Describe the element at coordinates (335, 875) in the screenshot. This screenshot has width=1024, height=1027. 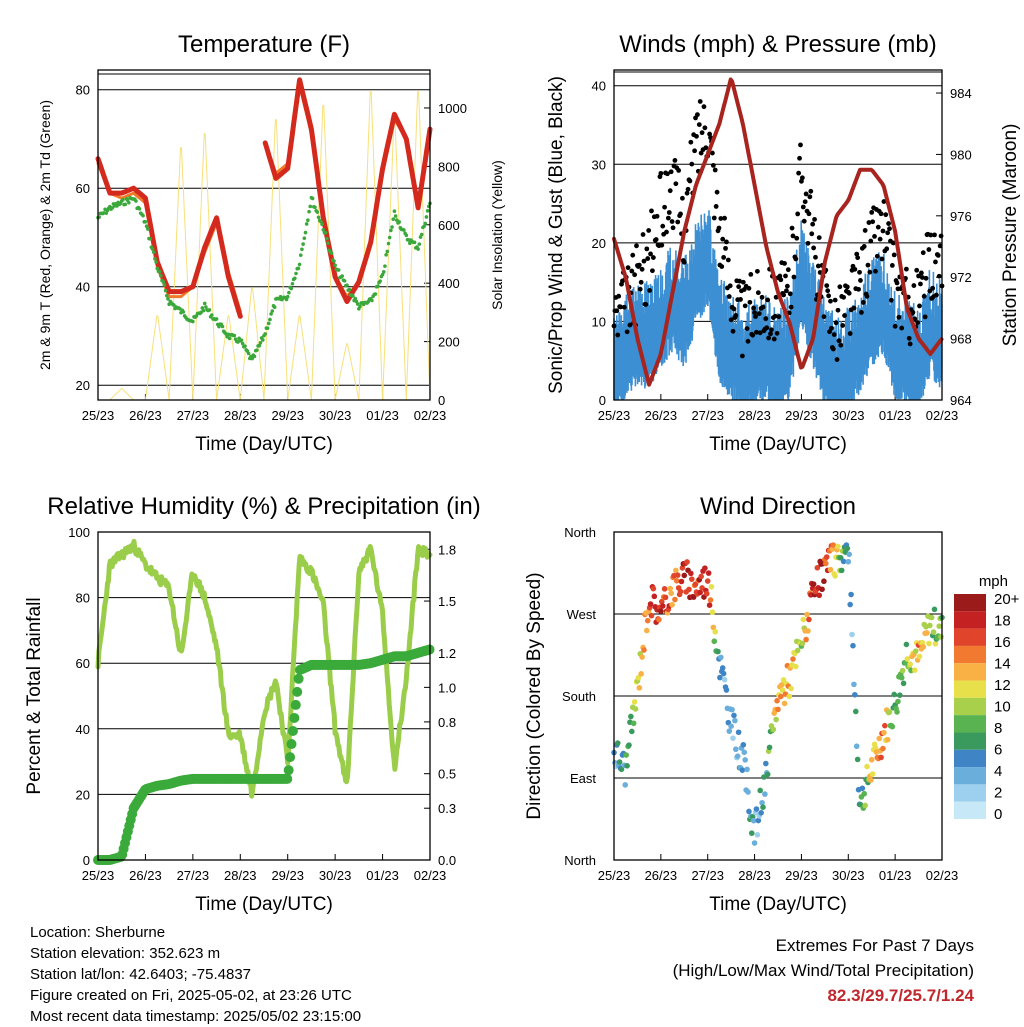
I see `x-tick-label: 30/23` at that location.